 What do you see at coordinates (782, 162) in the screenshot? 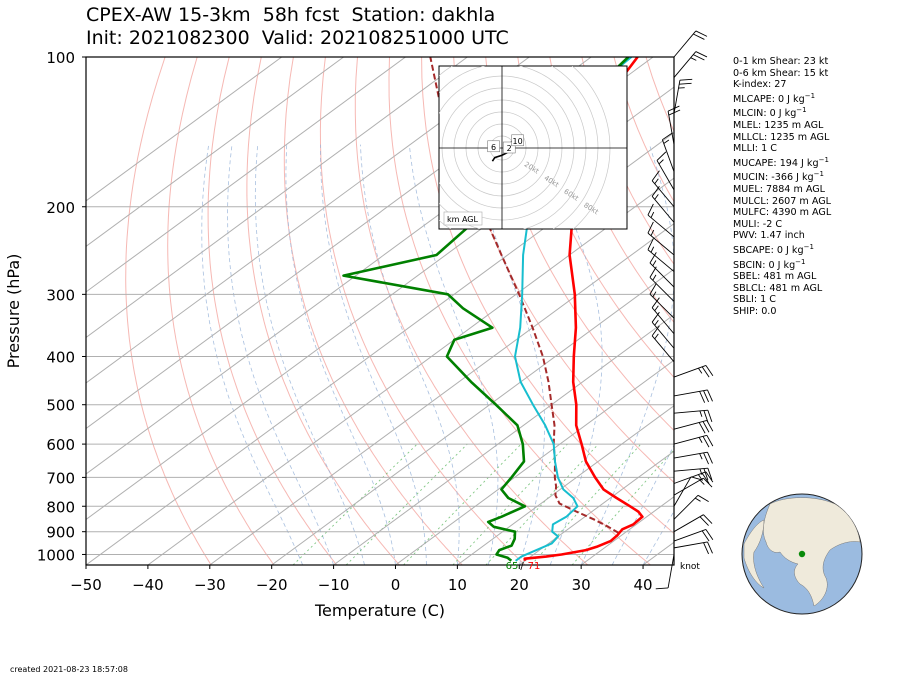
I see `index-line: MUCAPE: 194 J kg−1` at bounding box center [782, 162].